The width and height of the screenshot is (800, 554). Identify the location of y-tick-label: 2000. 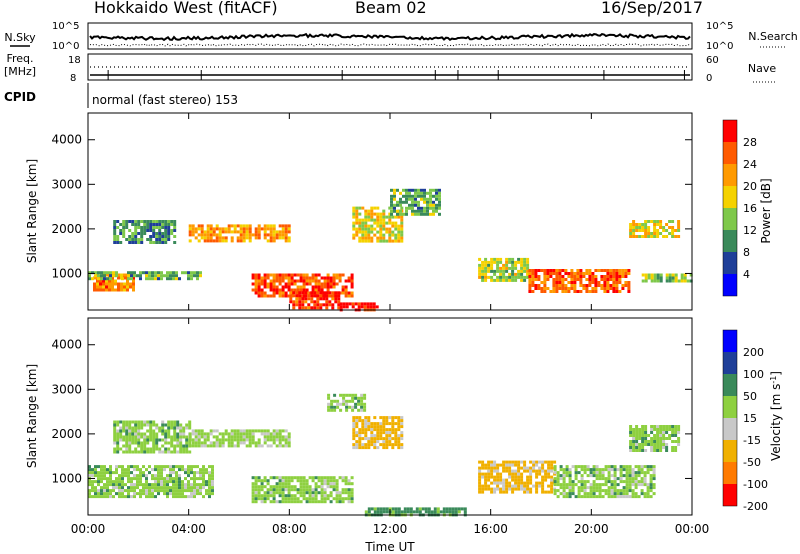
(66, 434).